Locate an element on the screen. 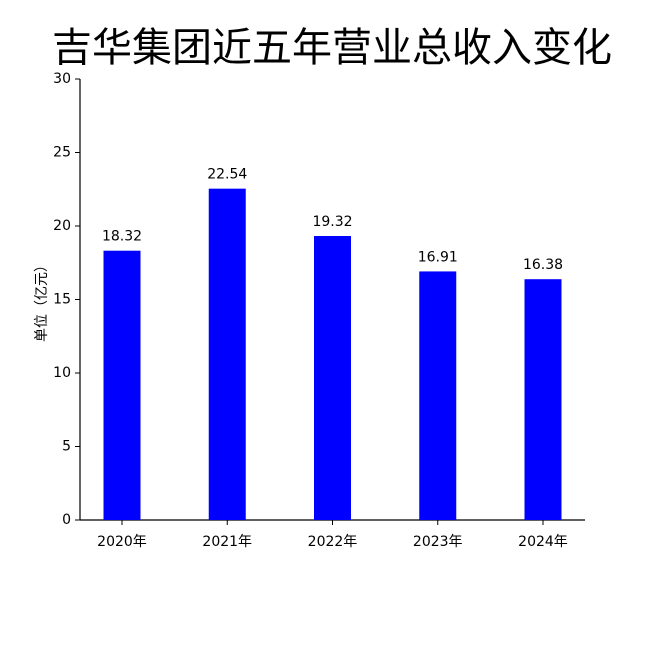  data-label: 16.91 is located at coordinates (438, 257).